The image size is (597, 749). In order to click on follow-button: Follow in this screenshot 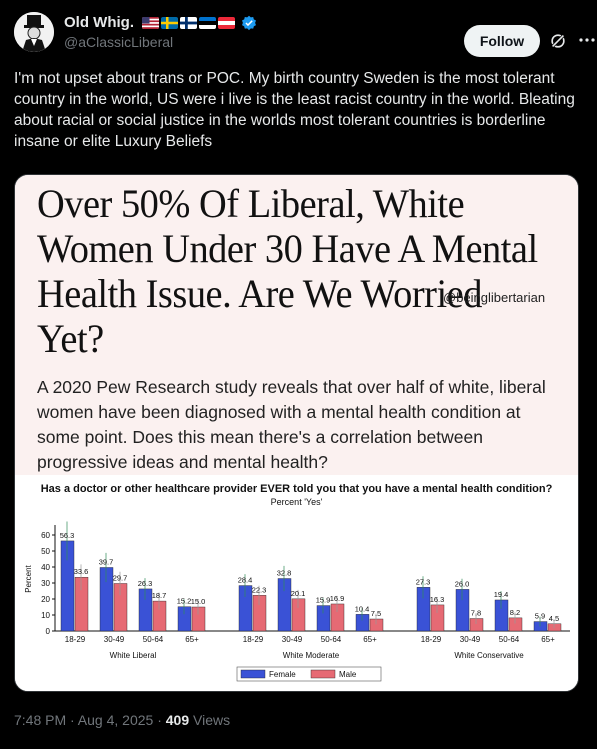, I will do `click(502, 41)`.